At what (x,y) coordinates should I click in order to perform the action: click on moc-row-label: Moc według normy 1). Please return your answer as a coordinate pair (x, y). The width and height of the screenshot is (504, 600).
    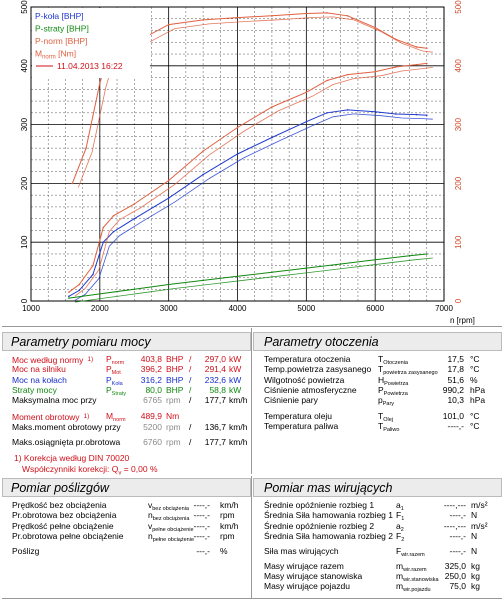
    Looking at the image, I should click on (53, 360).